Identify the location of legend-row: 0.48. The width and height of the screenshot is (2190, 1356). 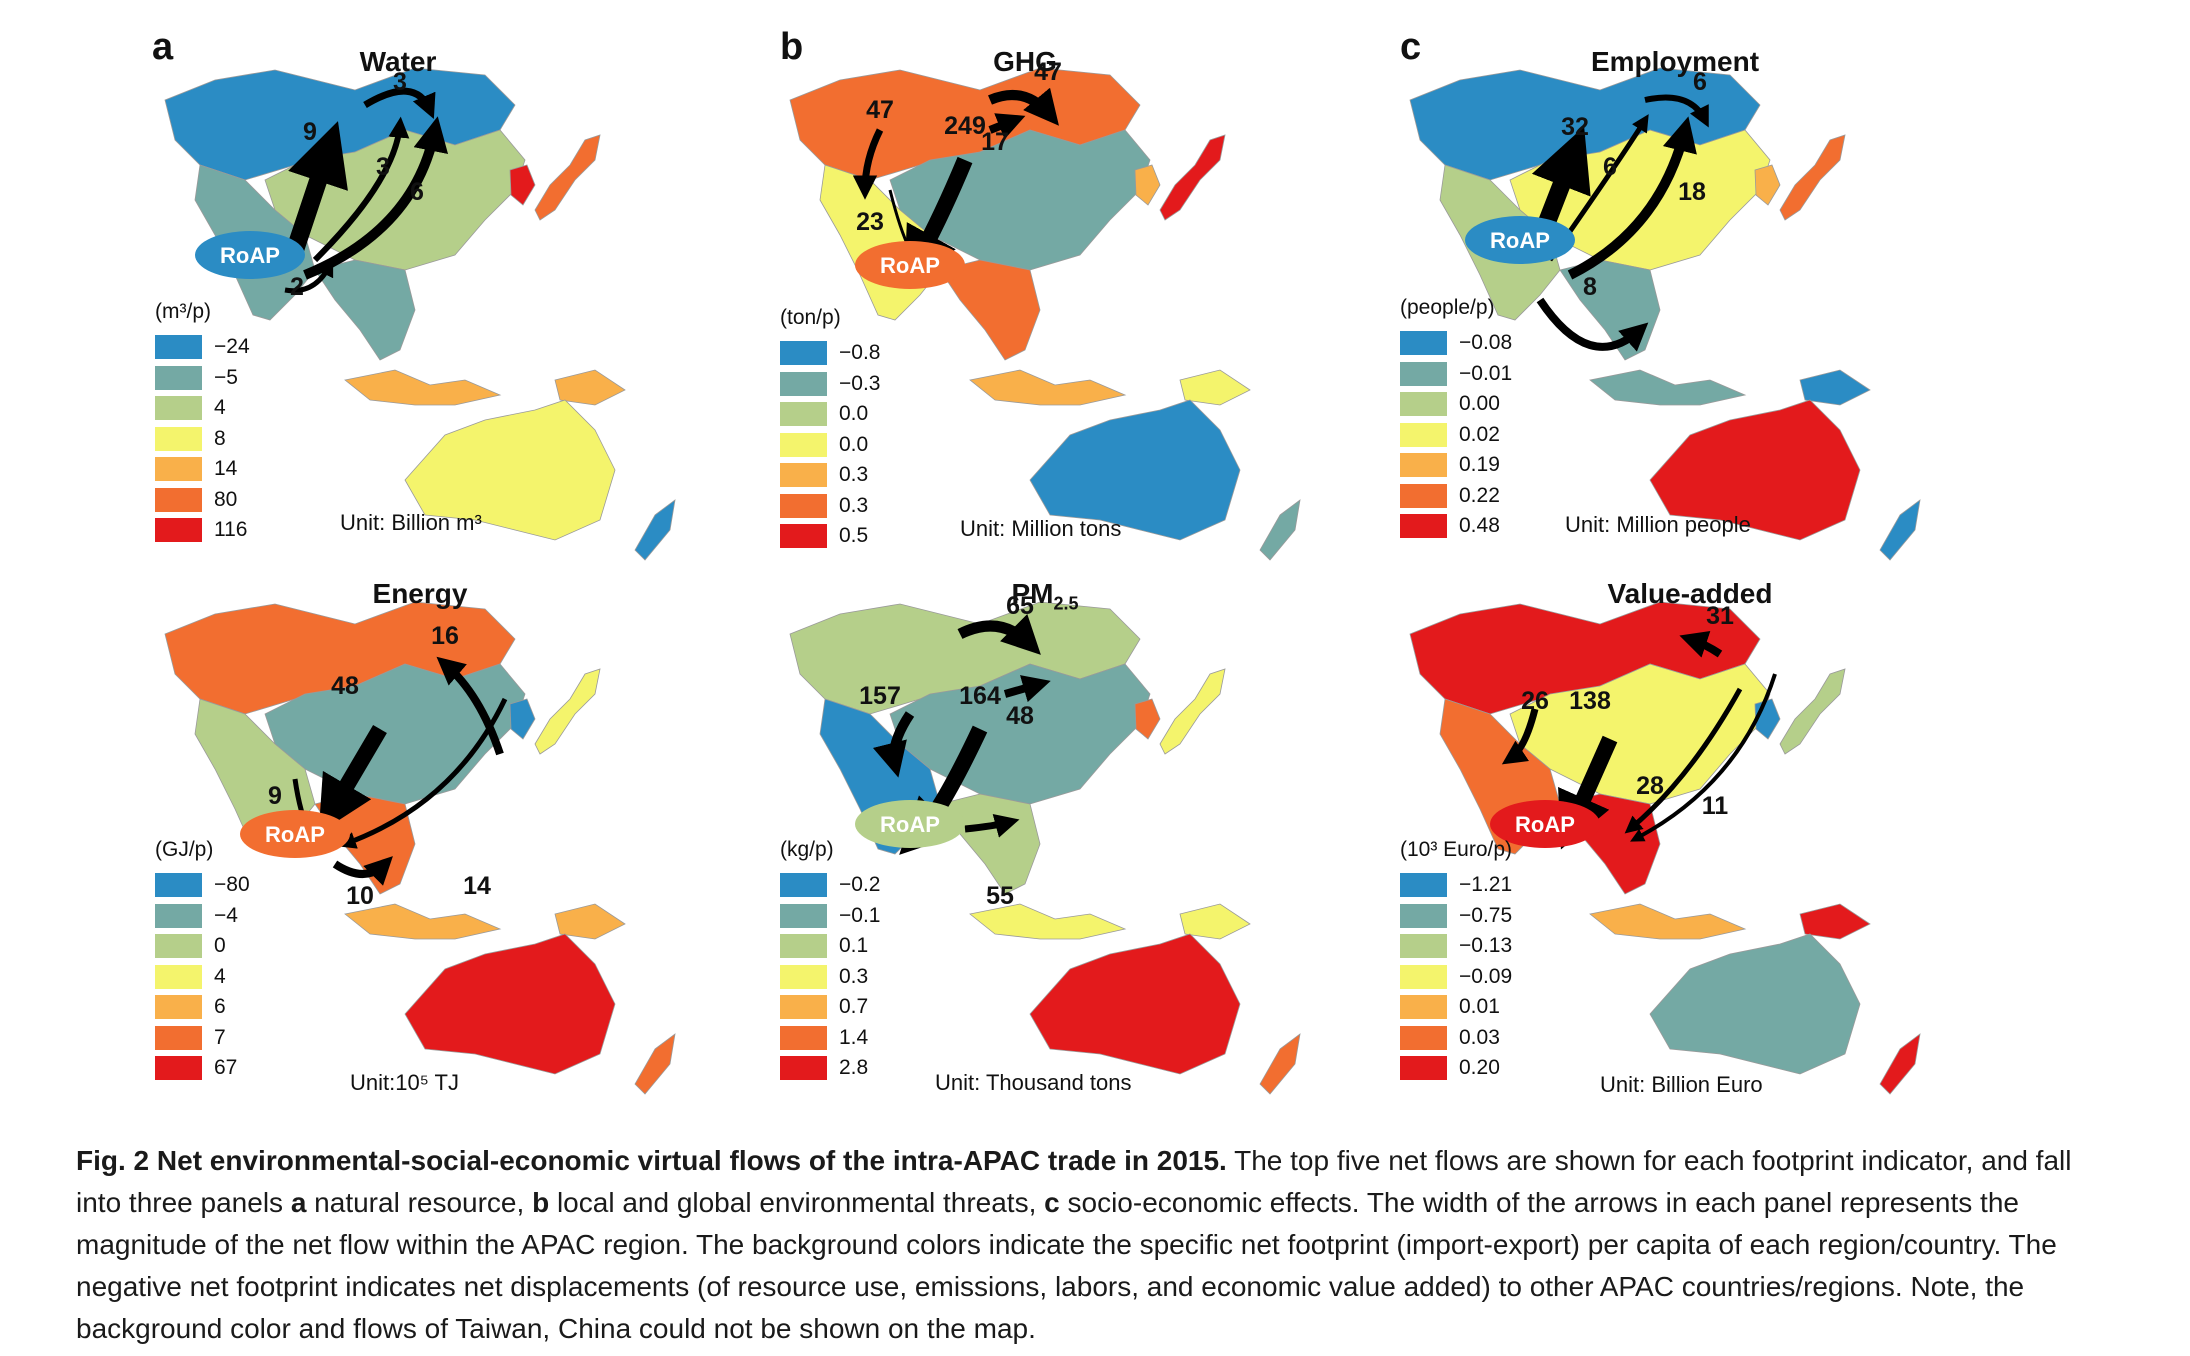
(1456, 526).